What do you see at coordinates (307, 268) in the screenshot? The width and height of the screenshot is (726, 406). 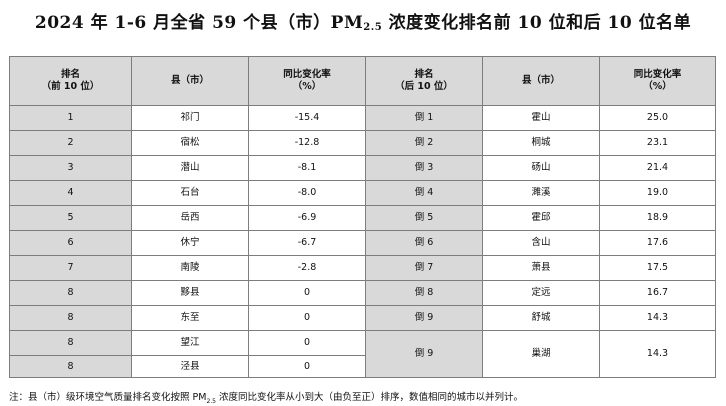 I see `top-change-cell: -2.8` at bounding box center [307, 268].